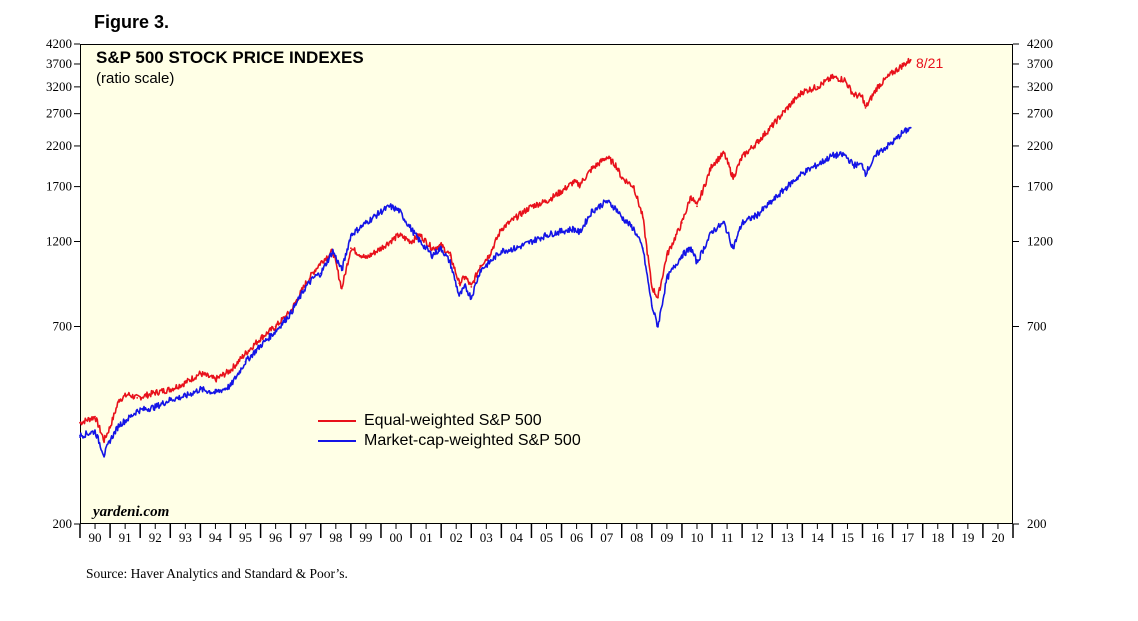 This screenshot has width=1138, height=621. I want to click on x-tick-label-1: 91, so click(125, 537).